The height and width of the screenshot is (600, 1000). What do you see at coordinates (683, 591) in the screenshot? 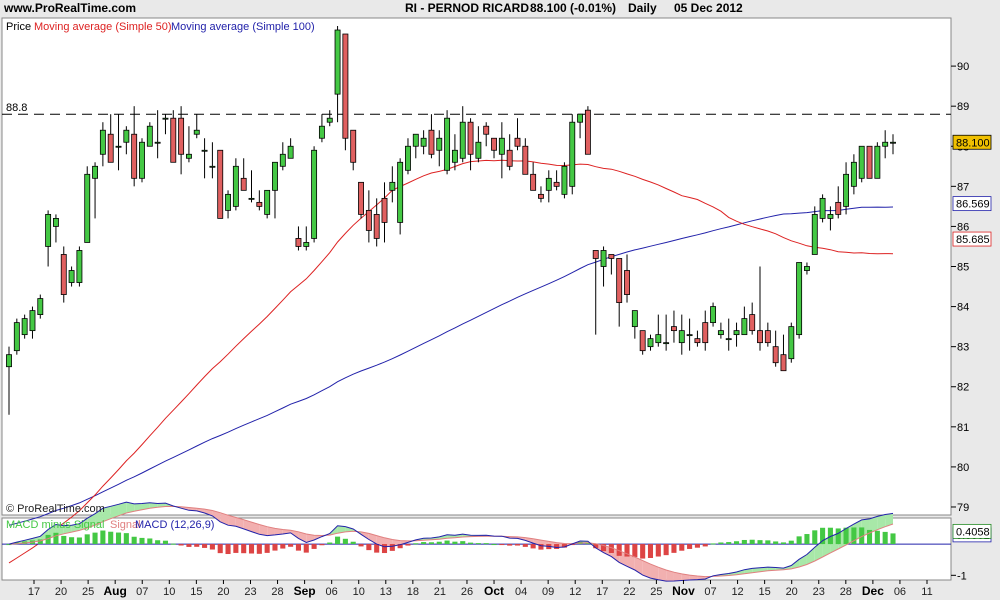
I see `x-month-label: Nov` at bounding box center [683, 591].